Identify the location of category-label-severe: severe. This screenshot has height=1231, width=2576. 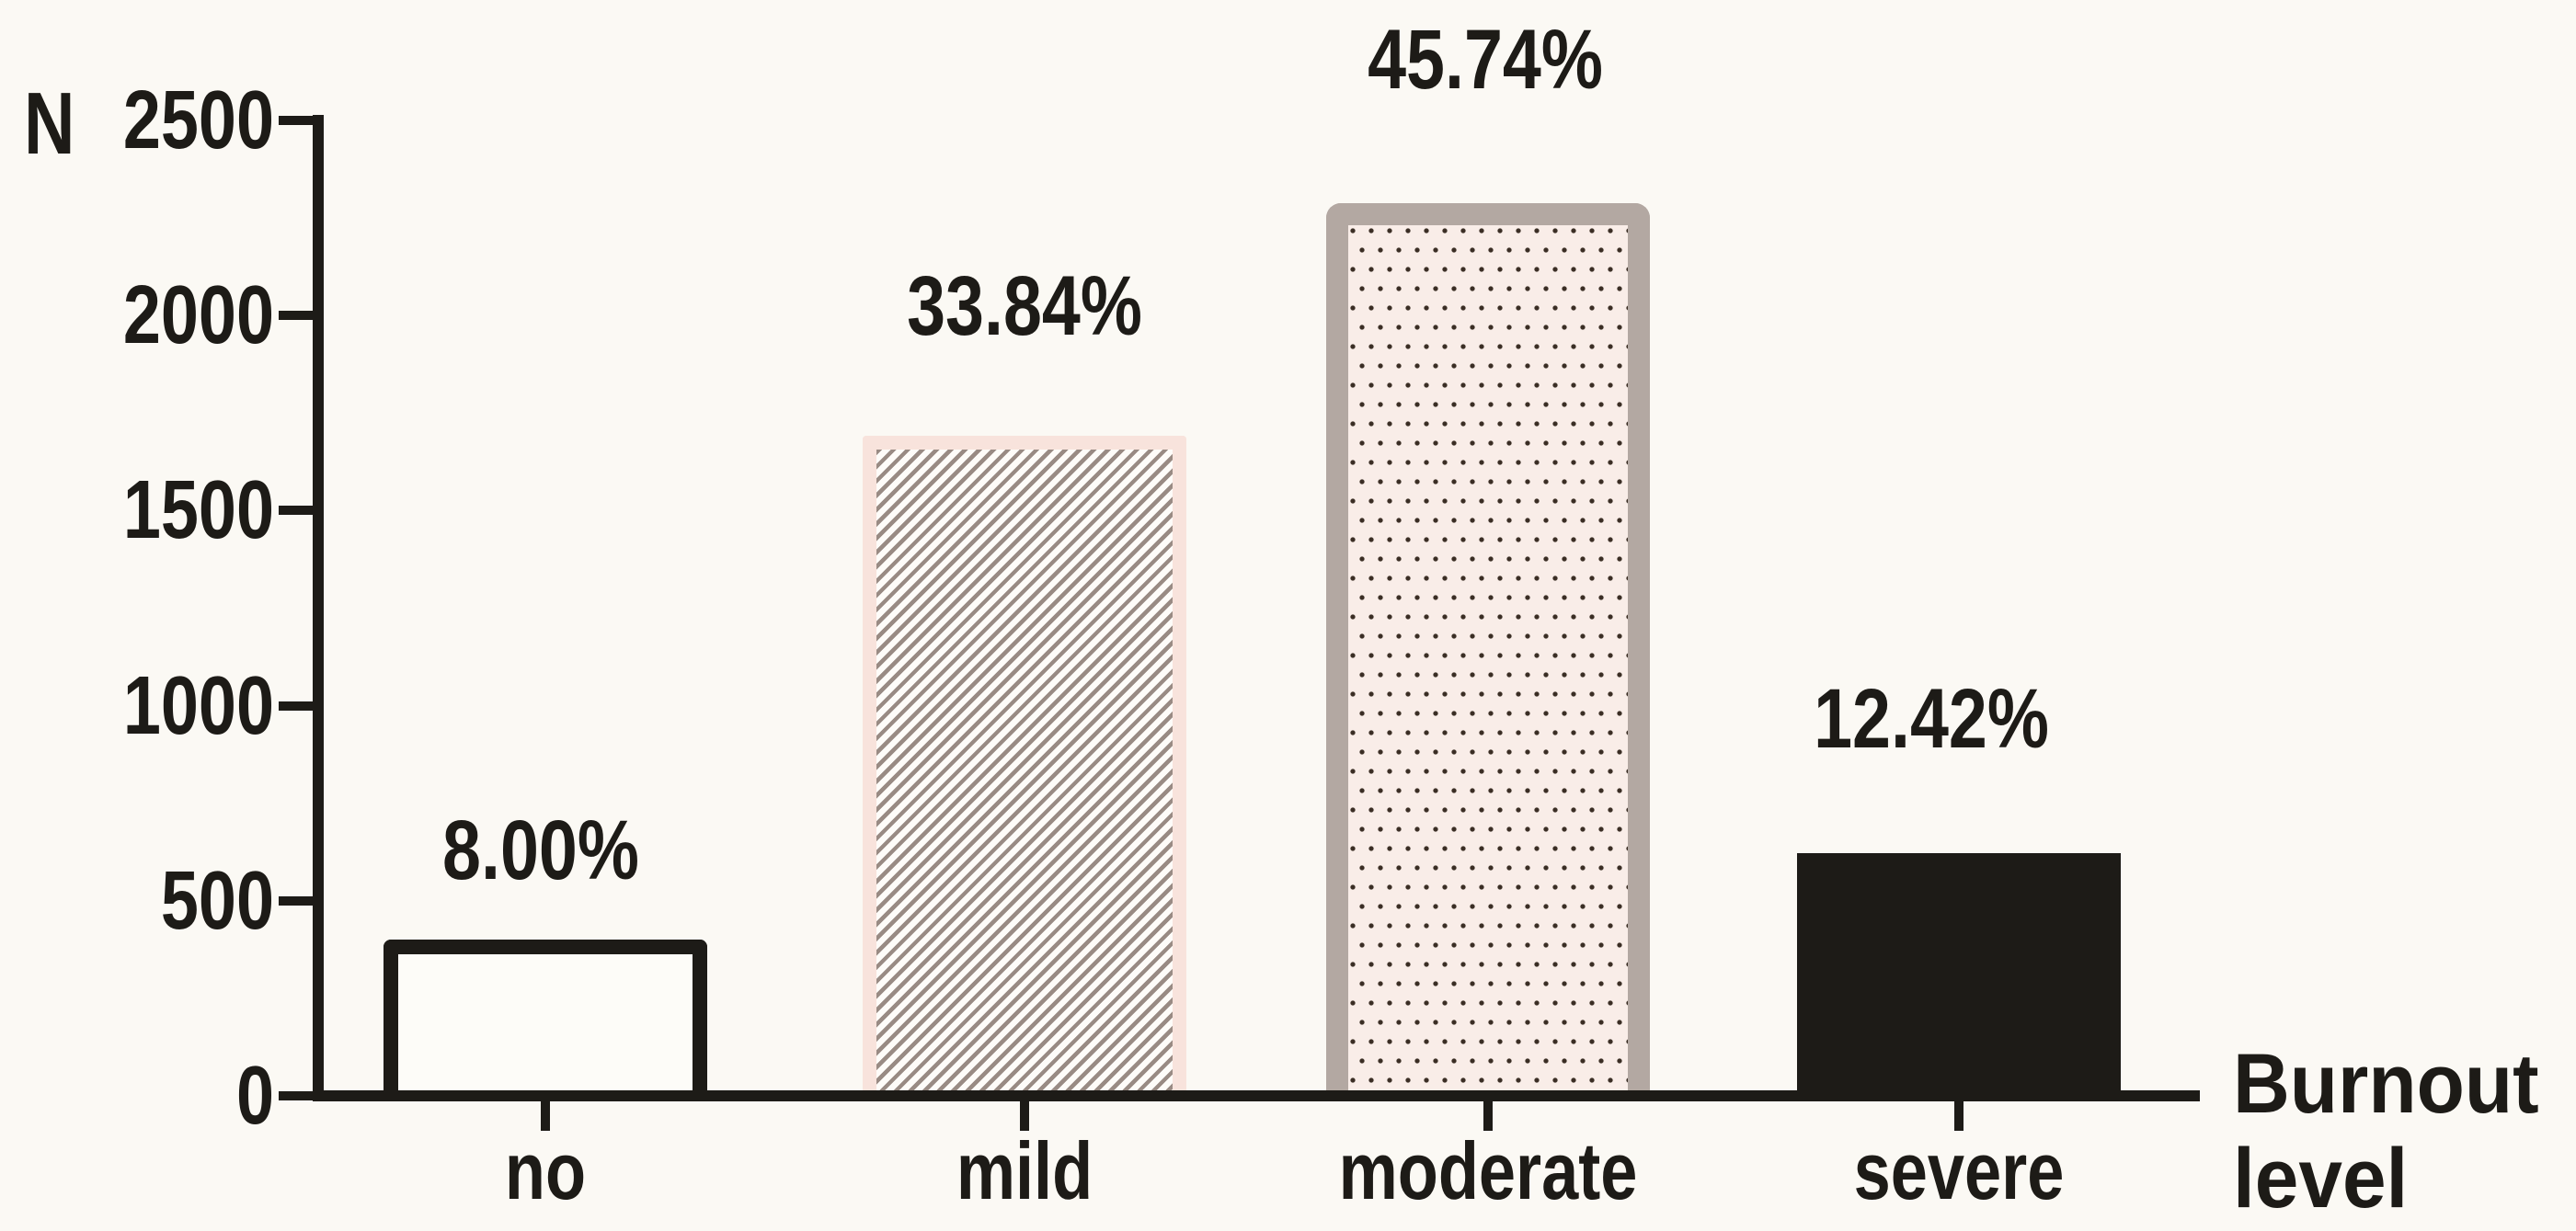
(1959, 1170).